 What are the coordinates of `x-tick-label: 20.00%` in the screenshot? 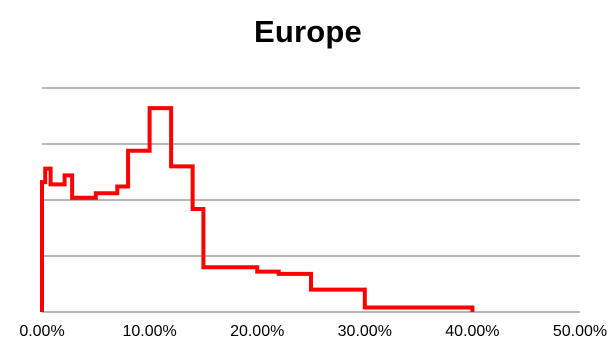 It's located at (257, 331).